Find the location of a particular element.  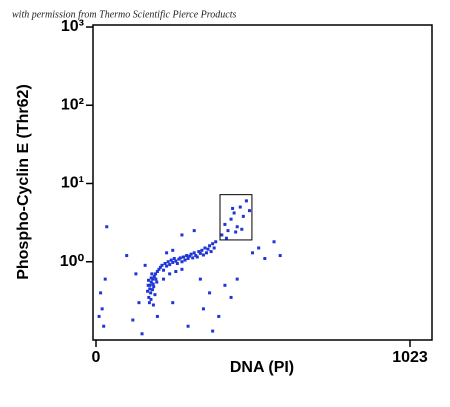

x-axis-label: DNA (PI) is located at coordinates (262, 367).